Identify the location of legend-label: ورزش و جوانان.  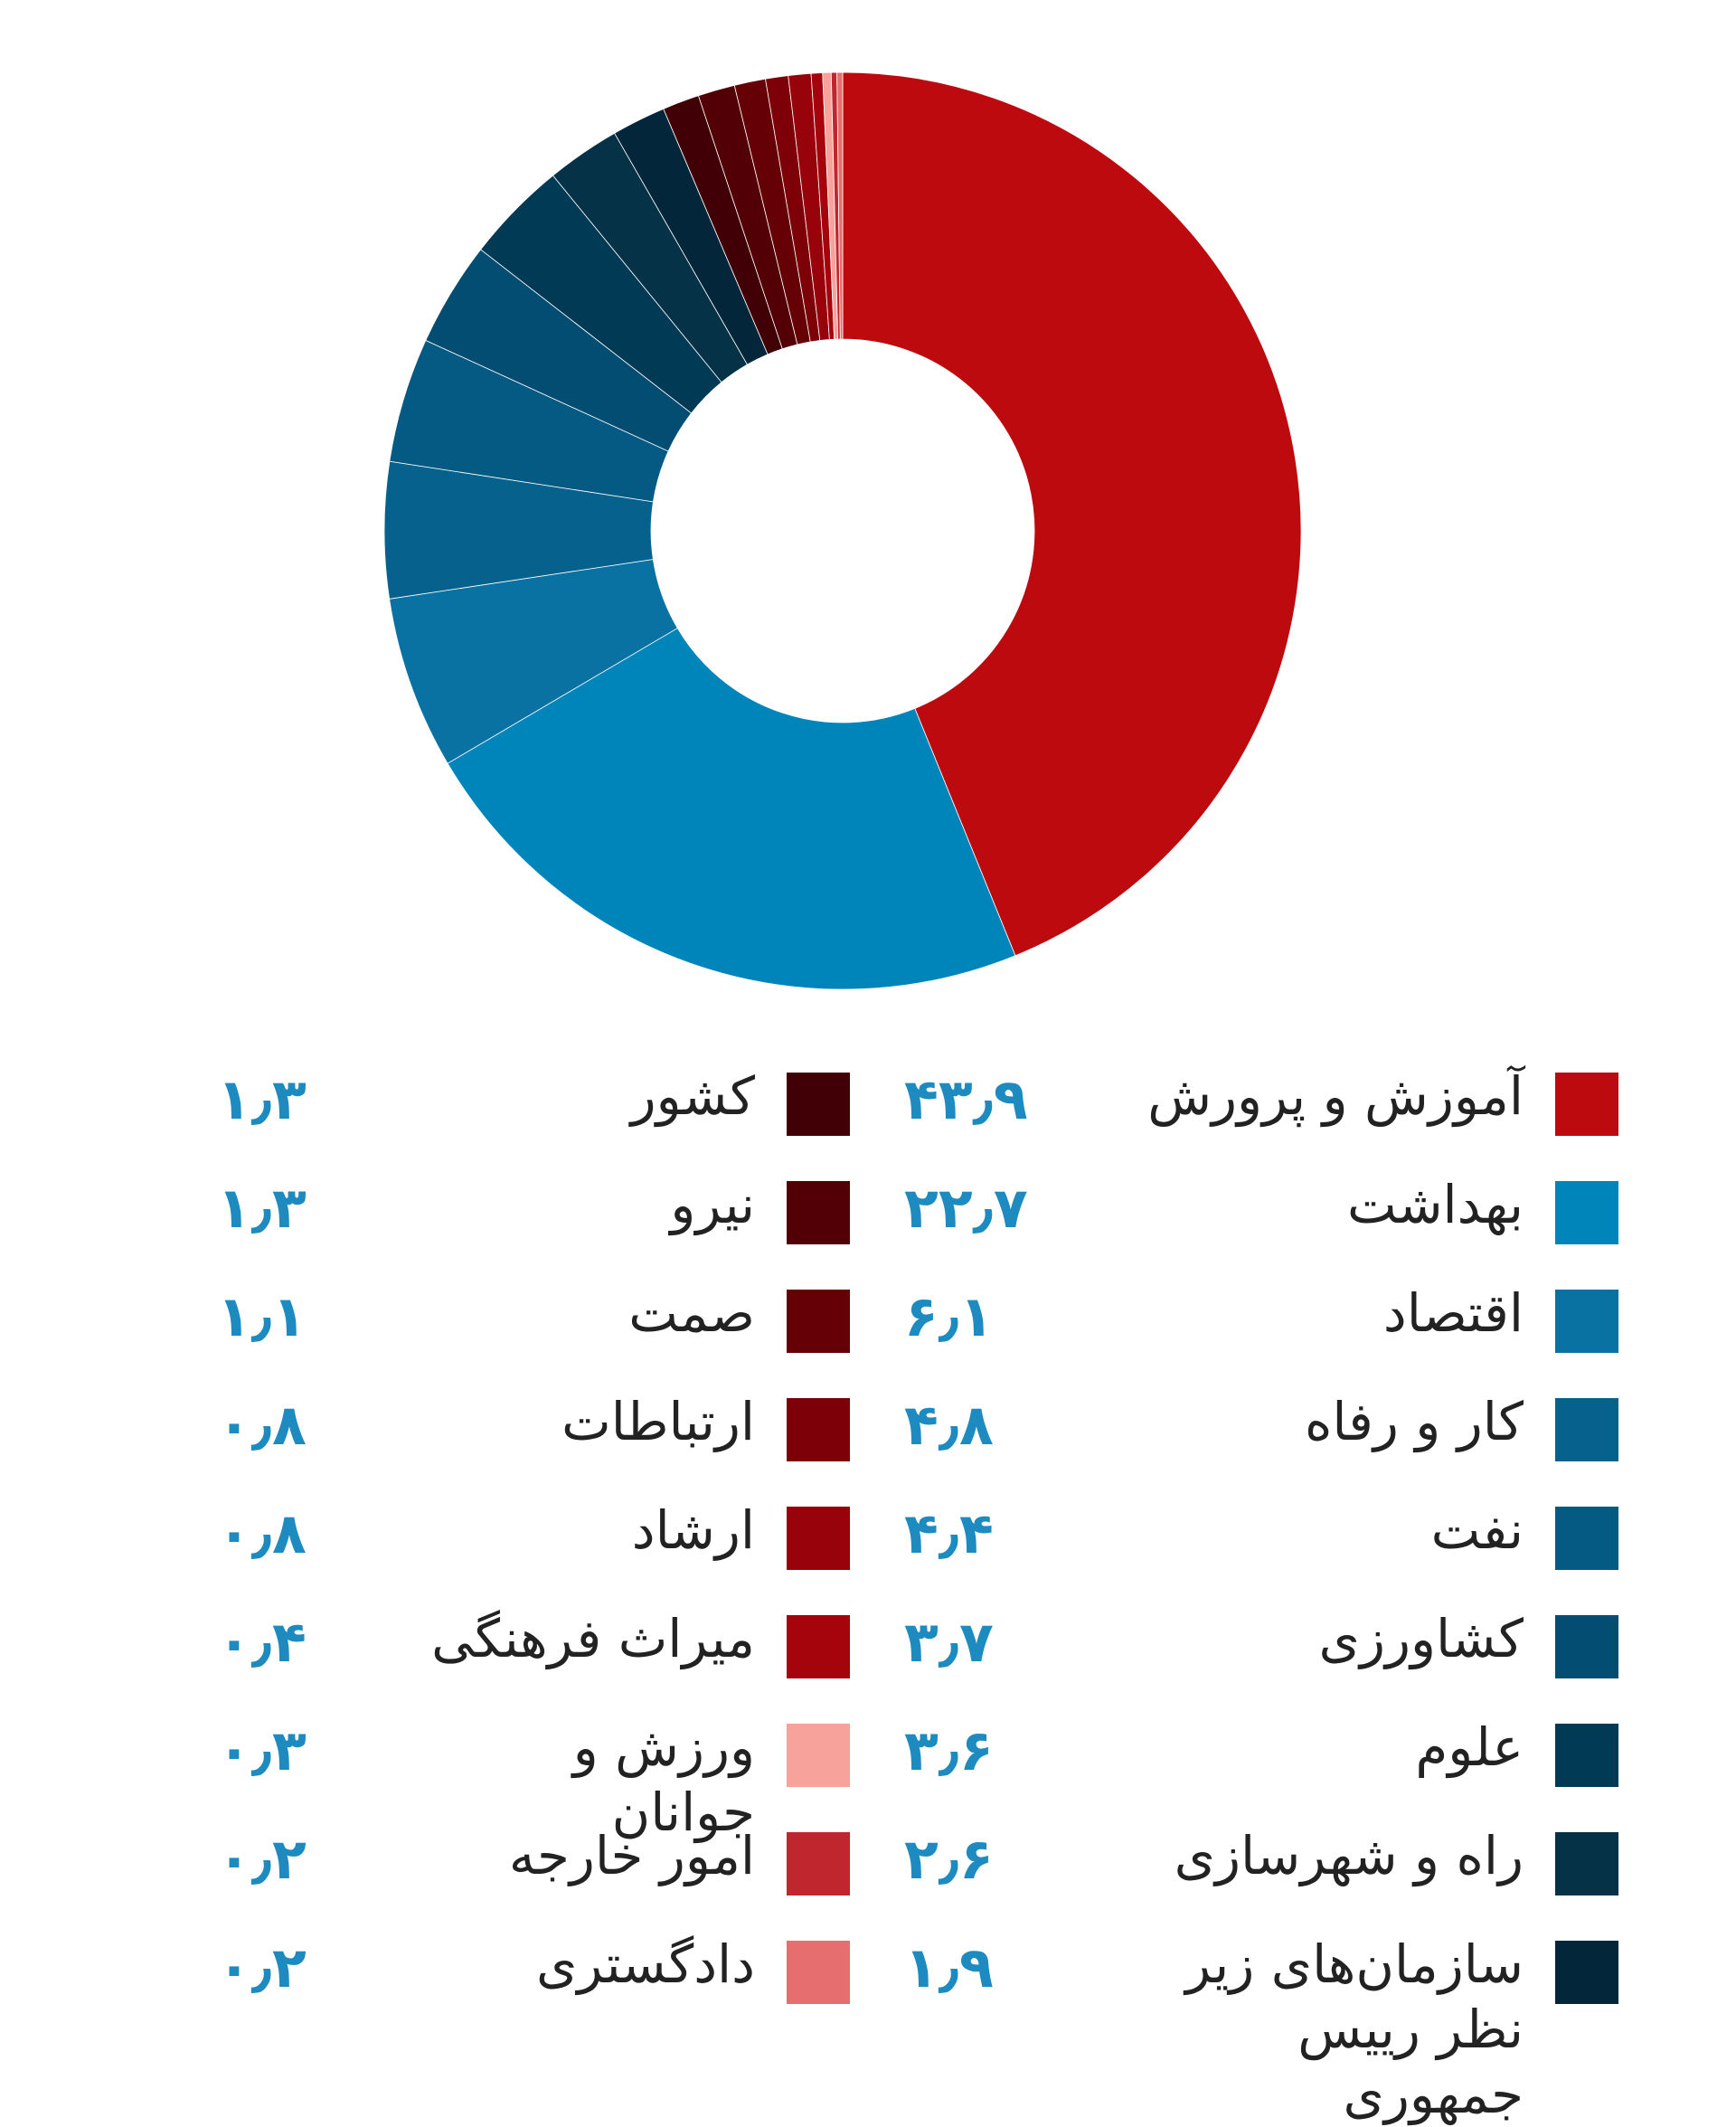
(664, 1780).